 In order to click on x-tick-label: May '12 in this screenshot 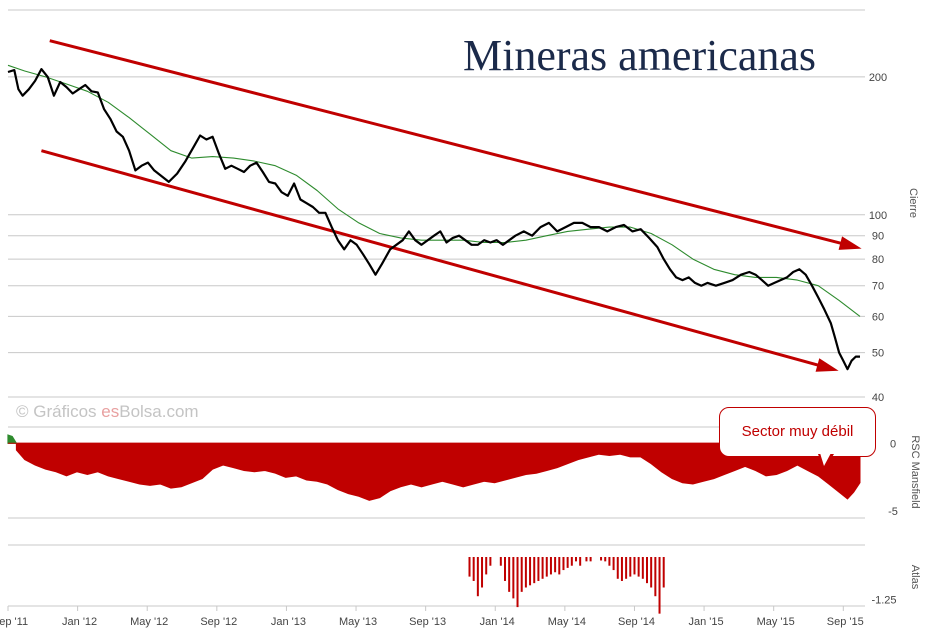, I will do `click(149, 622)`.